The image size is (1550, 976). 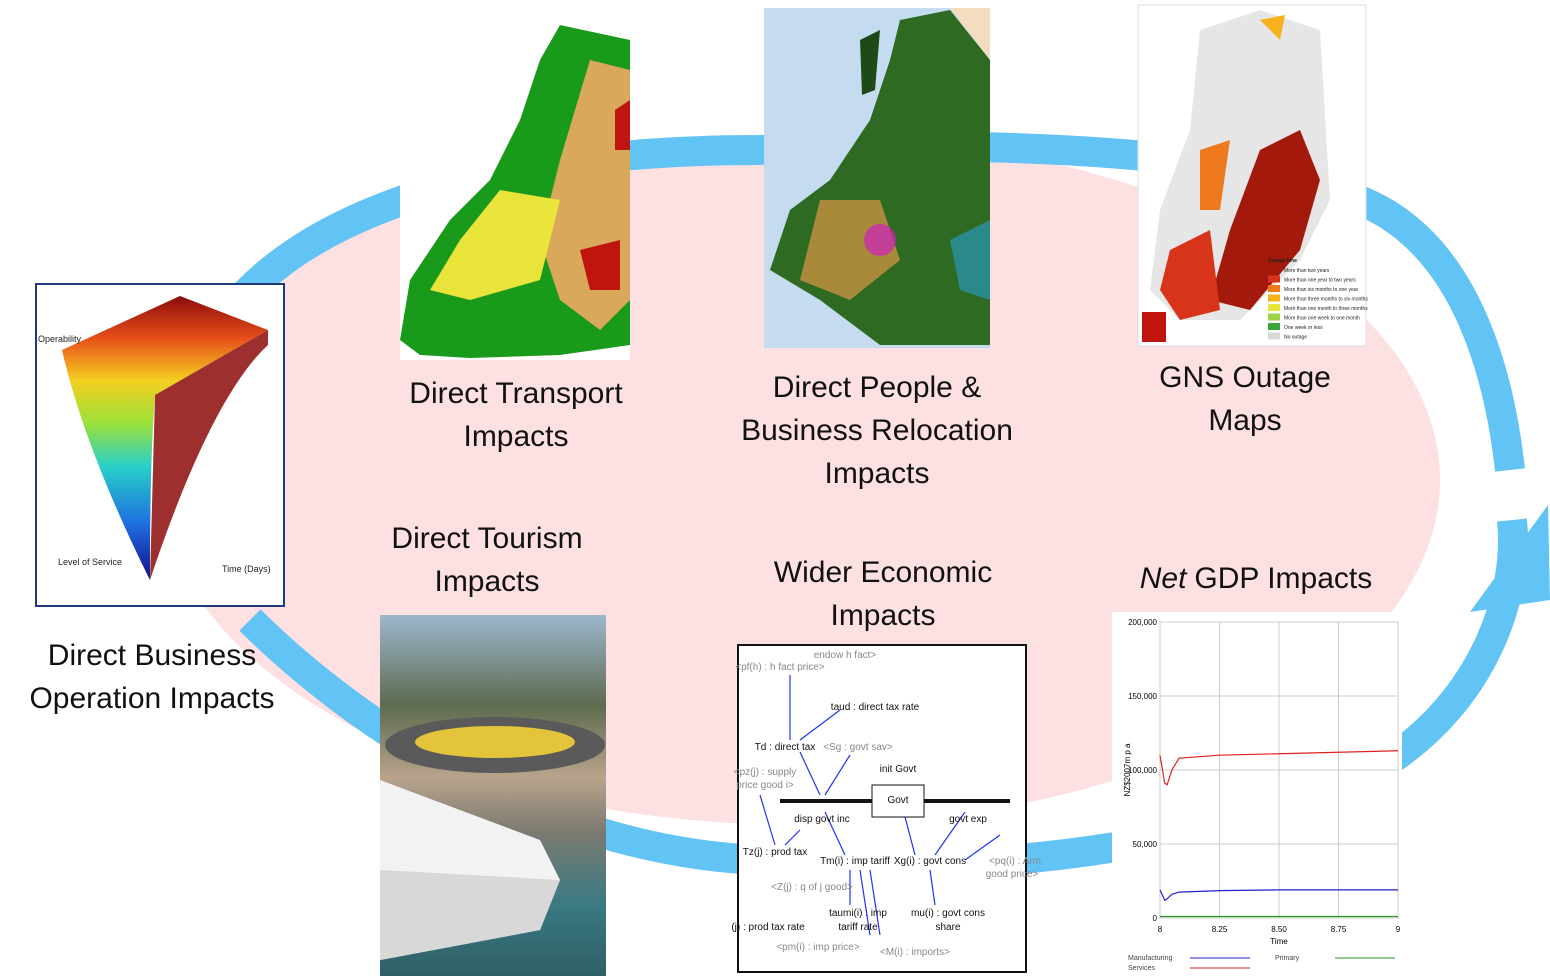 What do you see at coordinates (516, 393) in the screenshot?
I see `label: Direct Transport` at bounding box center [516, 393].